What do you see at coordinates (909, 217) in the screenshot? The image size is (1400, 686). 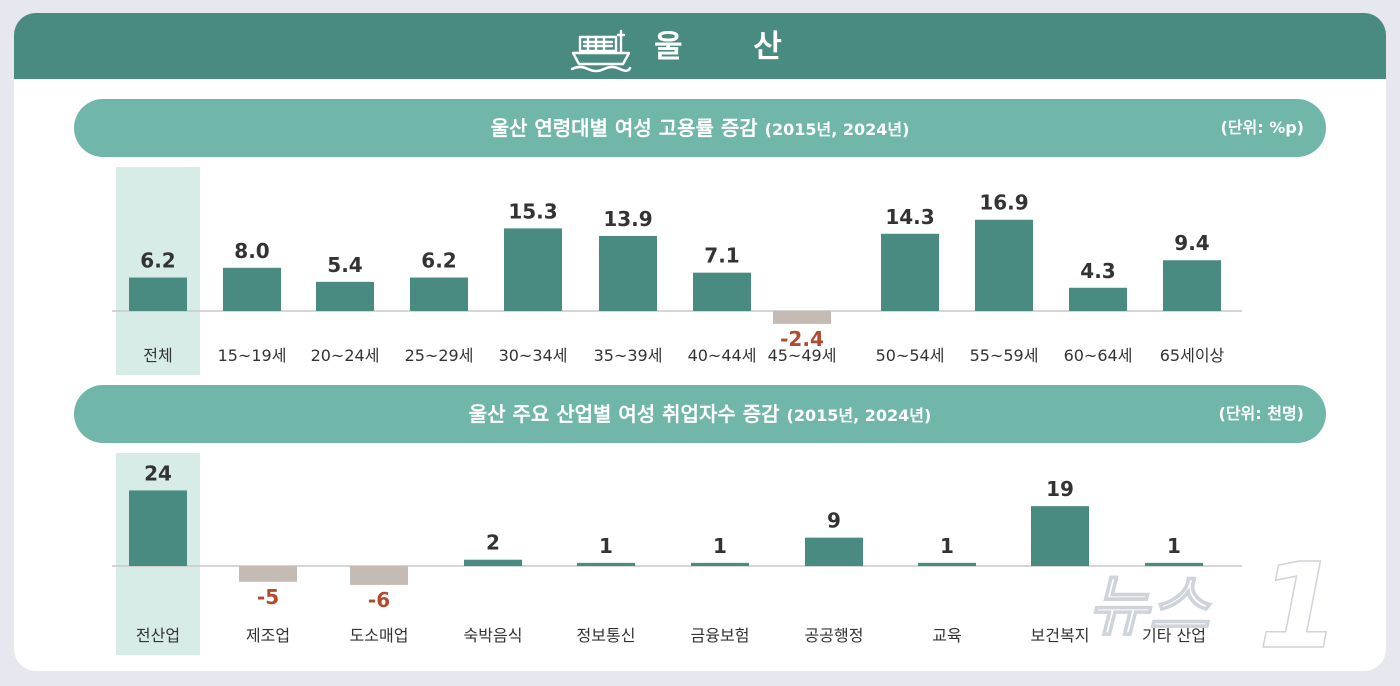 I see `age-chart-value-label: 14.3` at bounding box center [909, 217].